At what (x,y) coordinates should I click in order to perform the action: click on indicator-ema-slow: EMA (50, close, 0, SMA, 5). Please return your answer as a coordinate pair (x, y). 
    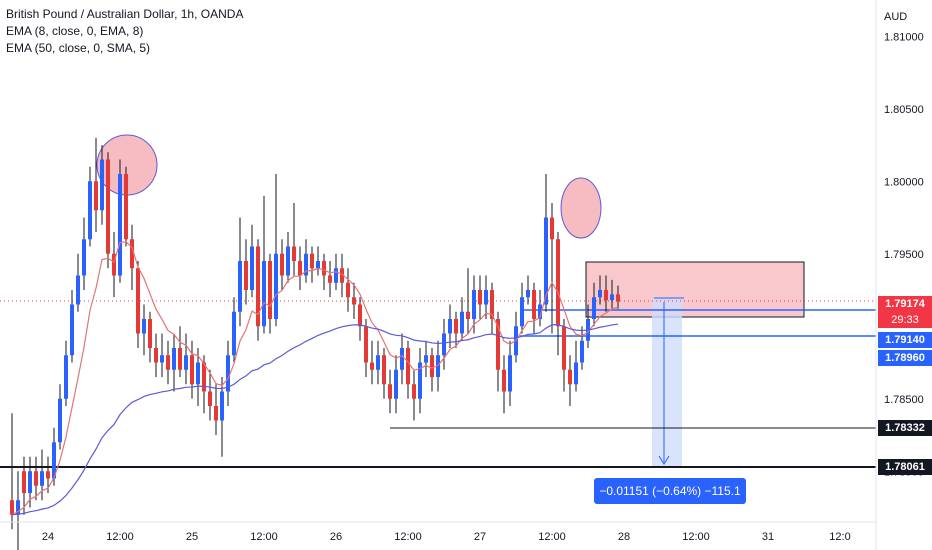
    Looking at the image, I should click on (78, 48).